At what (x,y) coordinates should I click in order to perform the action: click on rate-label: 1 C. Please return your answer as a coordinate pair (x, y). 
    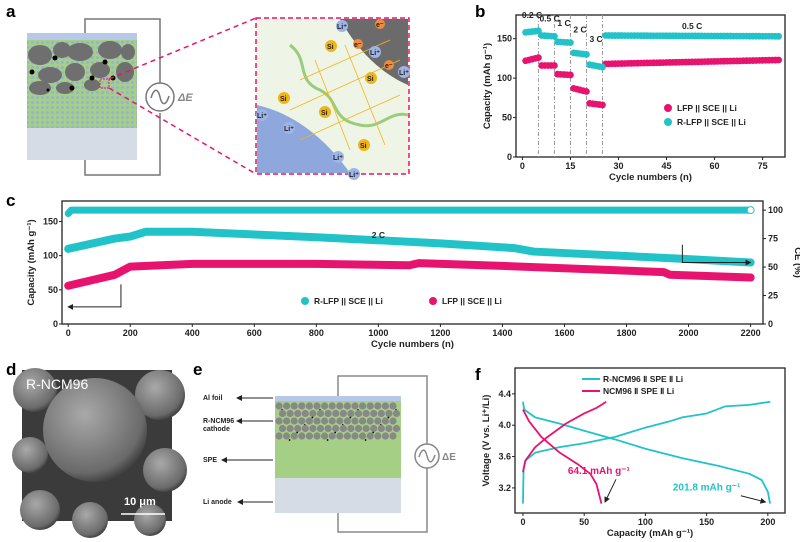
    Looking at the image, I should click on (563, 23).